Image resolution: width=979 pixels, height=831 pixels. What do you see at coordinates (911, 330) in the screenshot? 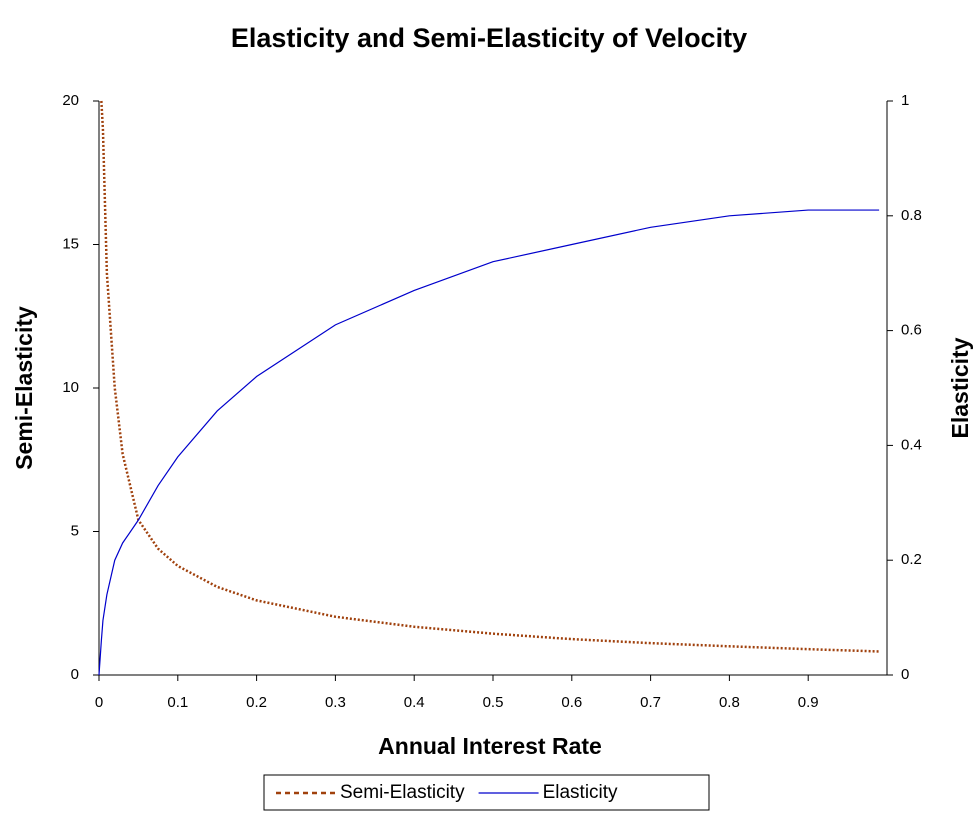
I see `y2-tick-label: 0.6` at bounding box center [911, 330].